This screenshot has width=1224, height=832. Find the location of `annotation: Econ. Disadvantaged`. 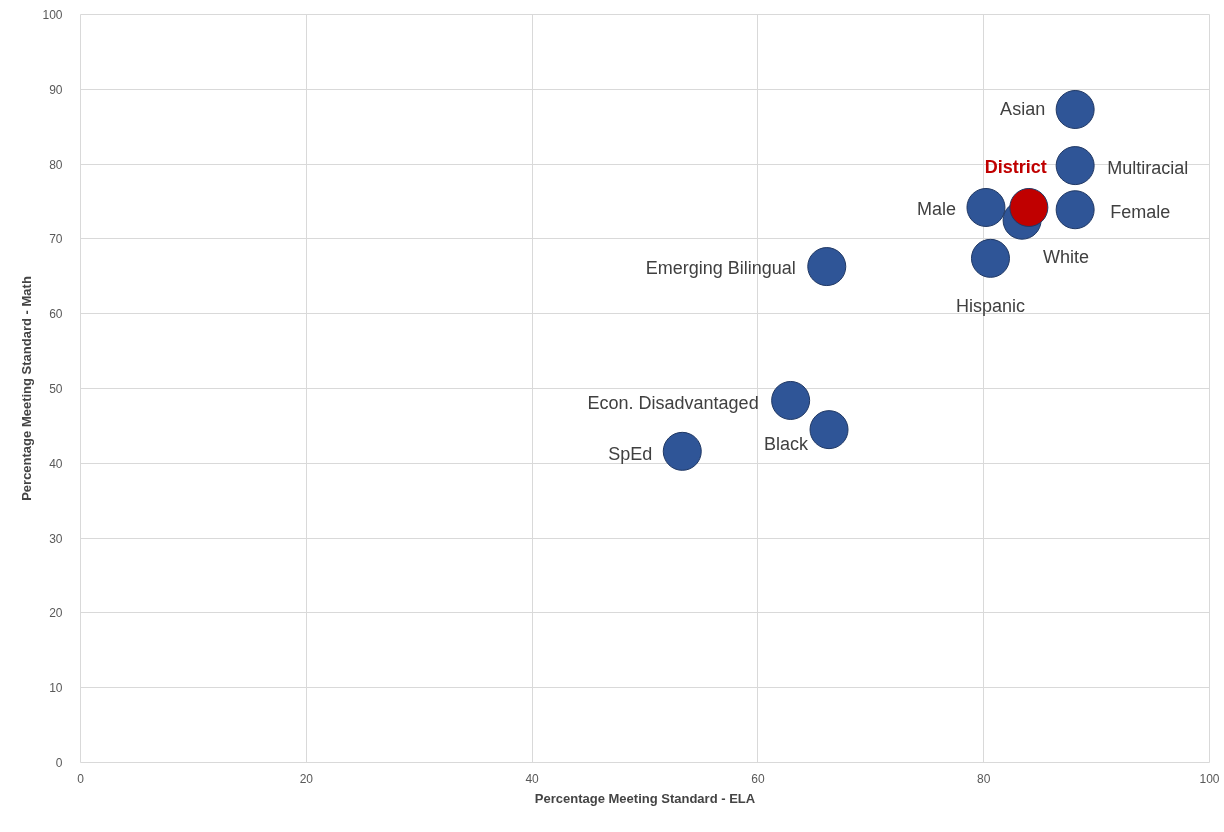

annotation: Econ. Disadvantaged is located at coordinates (673, 403).